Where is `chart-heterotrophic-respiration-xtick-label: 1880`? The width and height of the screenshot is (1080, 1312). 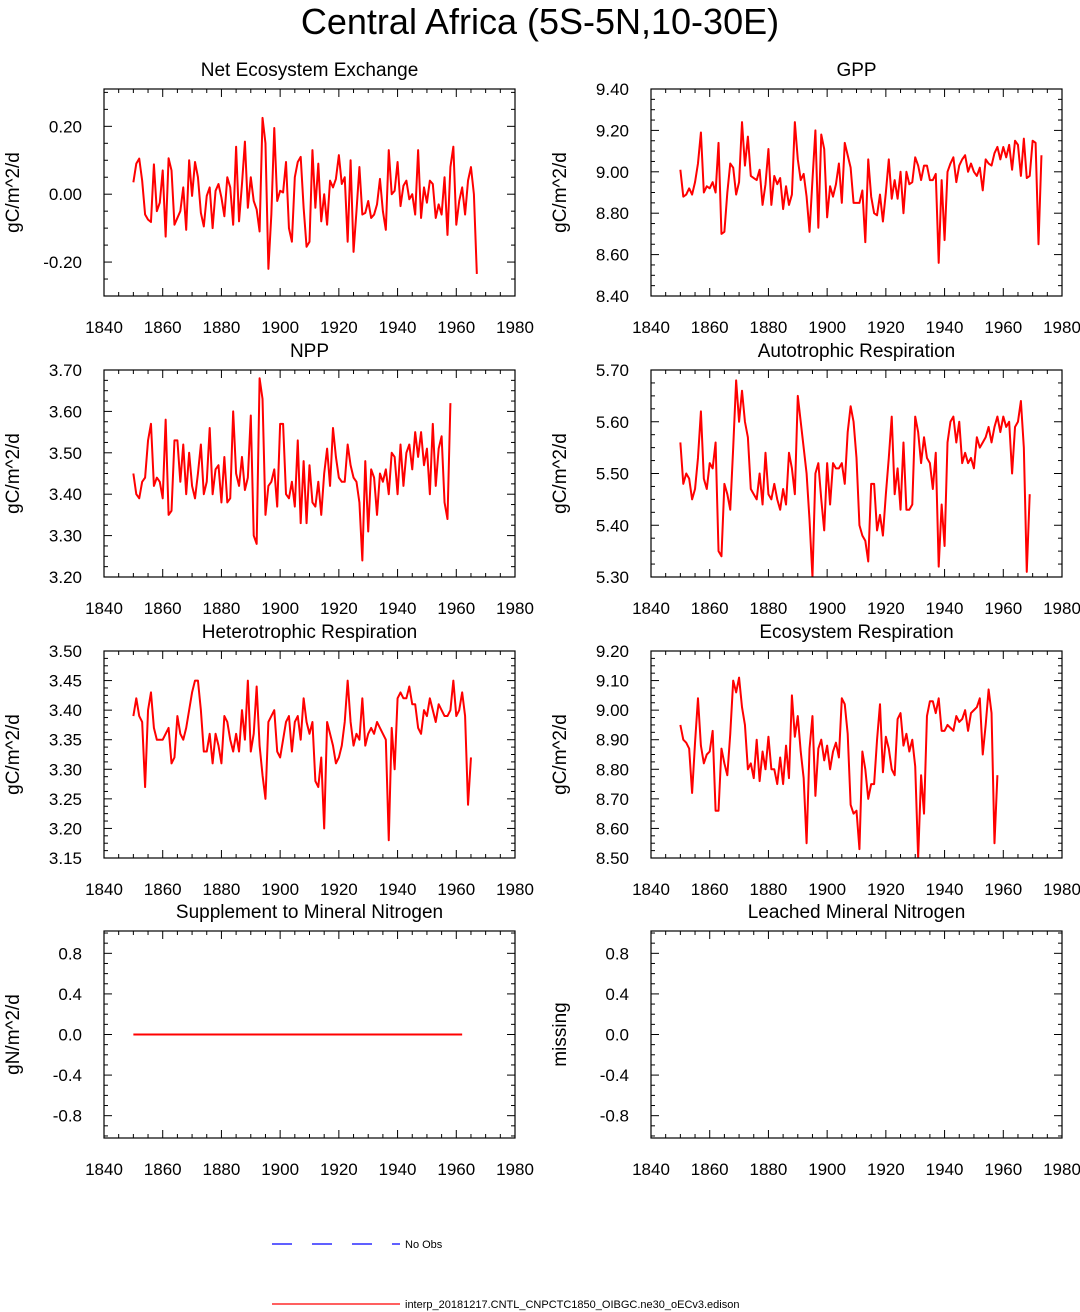 chart-heterotrophic-respiration-xtick-label: 1880 is located at coordinates (222, 889).